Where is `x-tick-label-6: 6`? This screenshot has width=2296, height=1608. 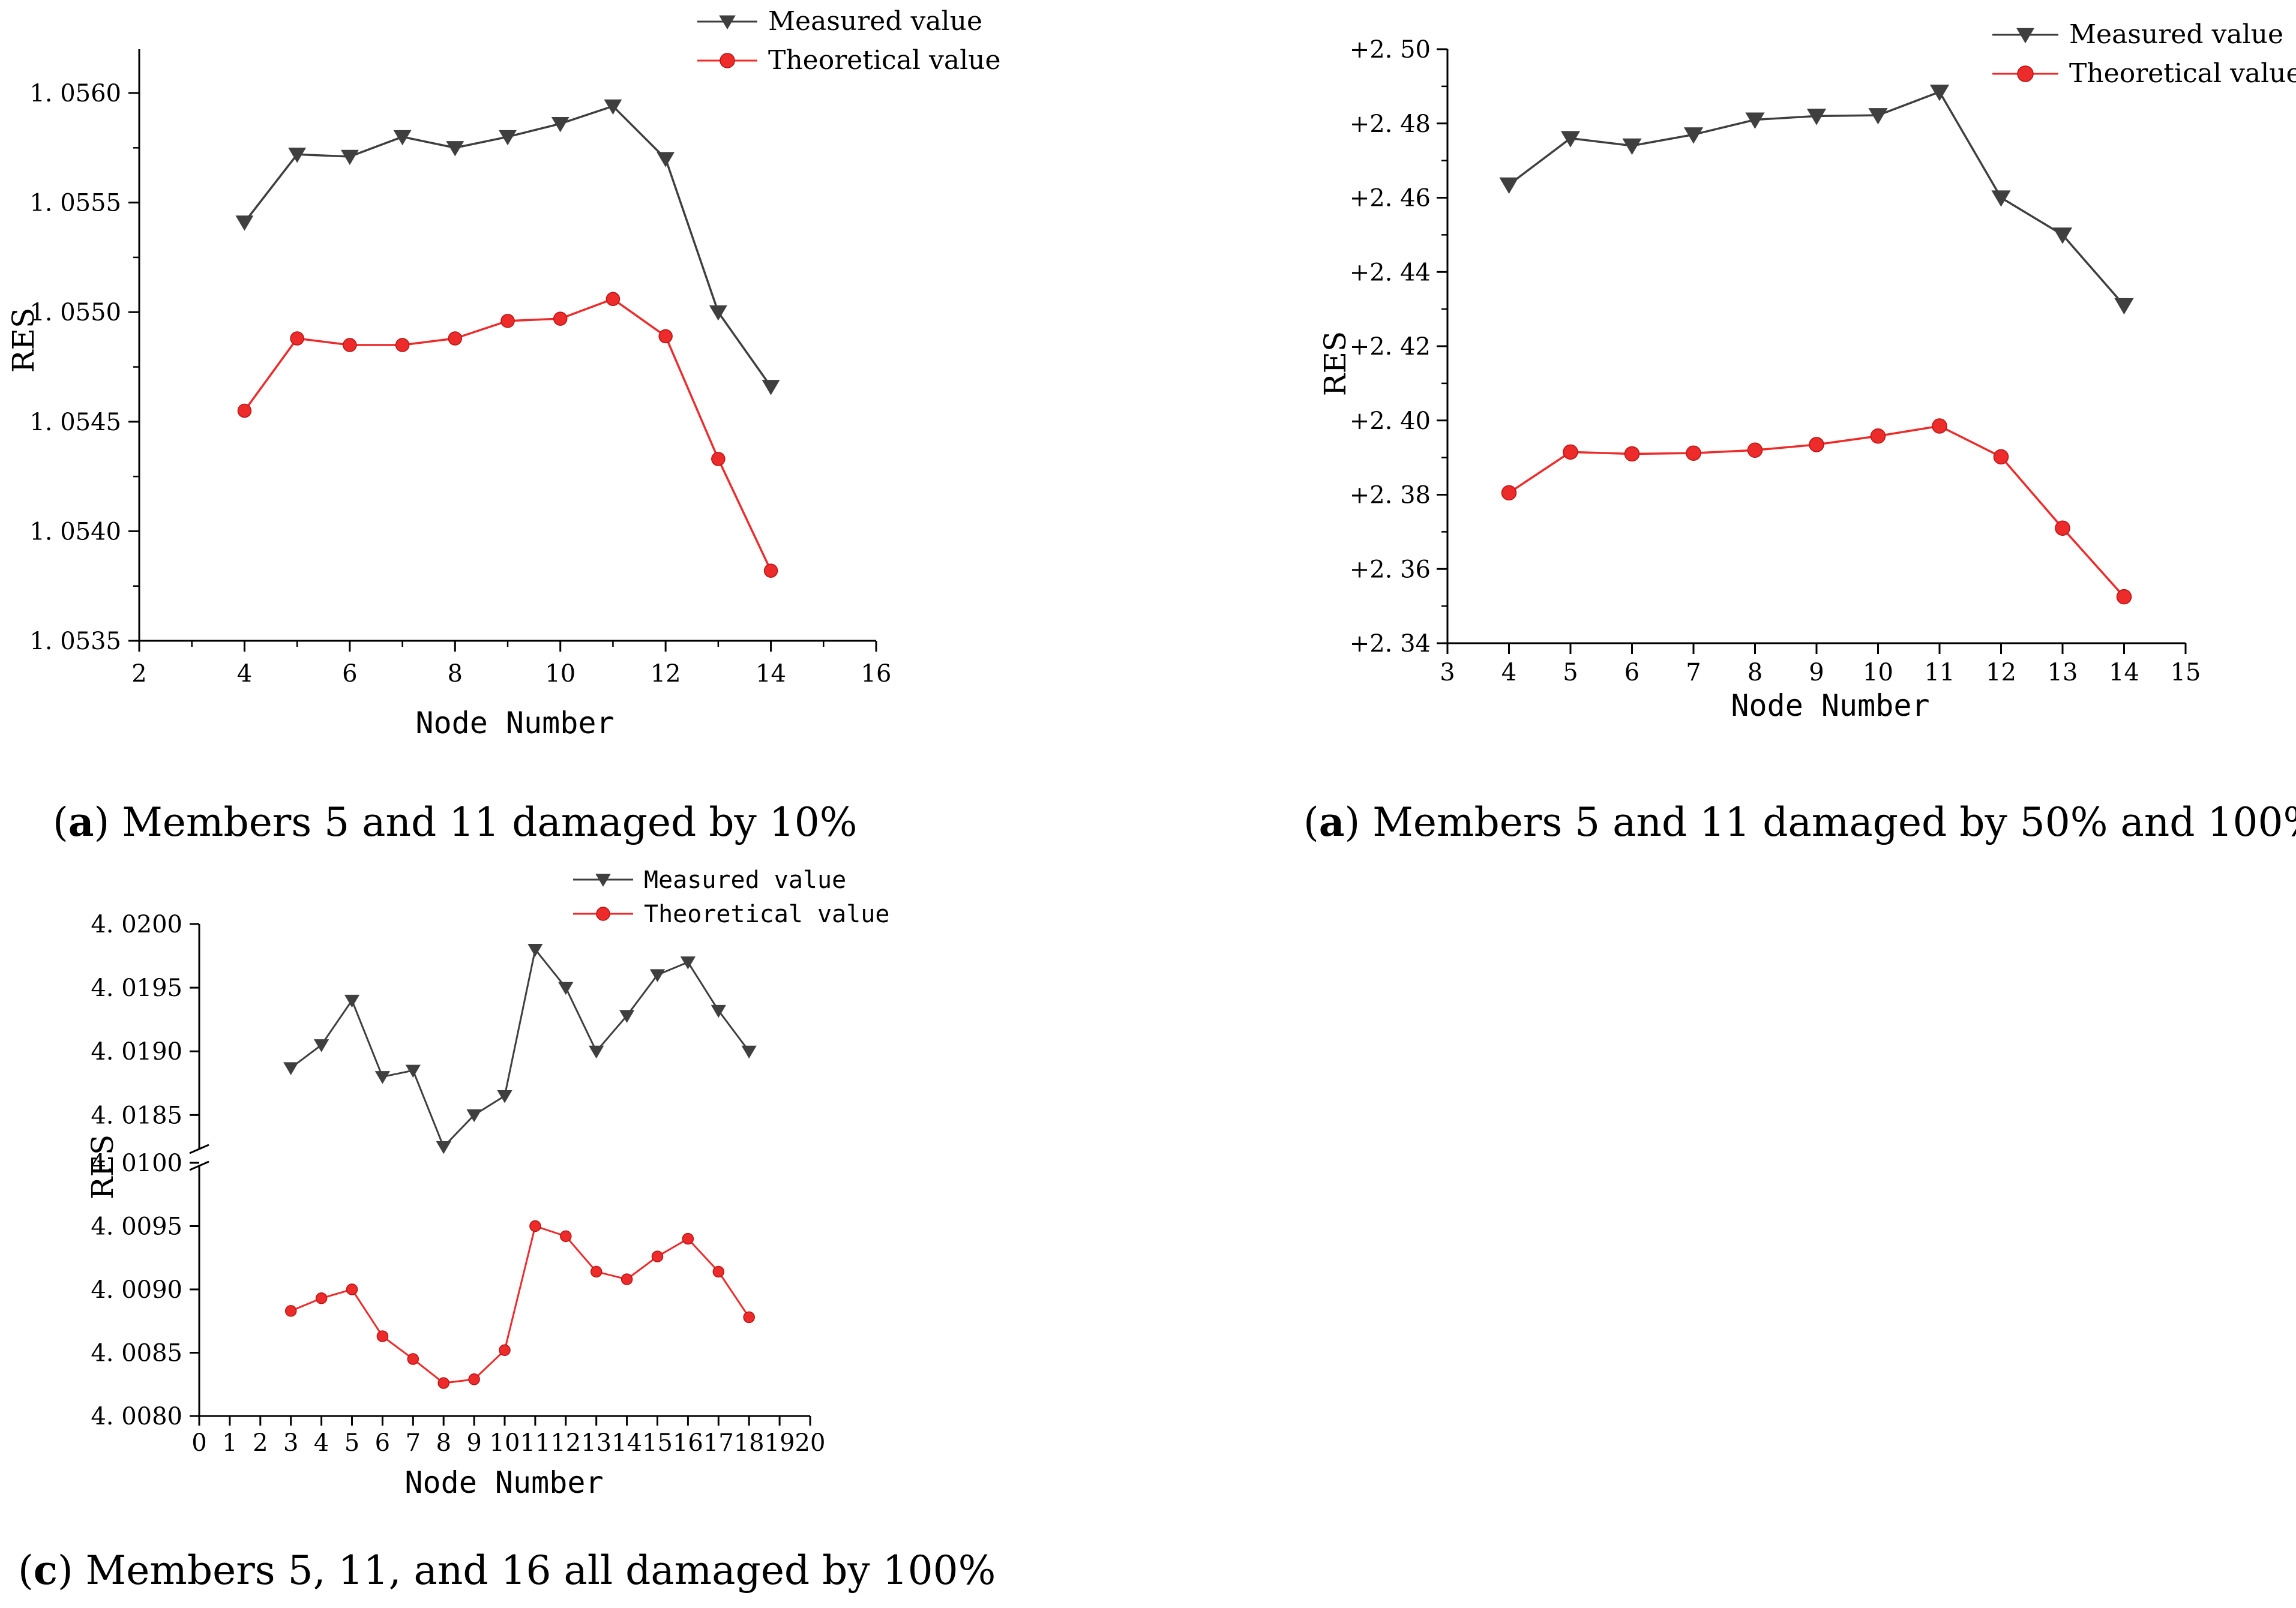
x-tick-label-6: 6 is located at coordinates (1631, 673).